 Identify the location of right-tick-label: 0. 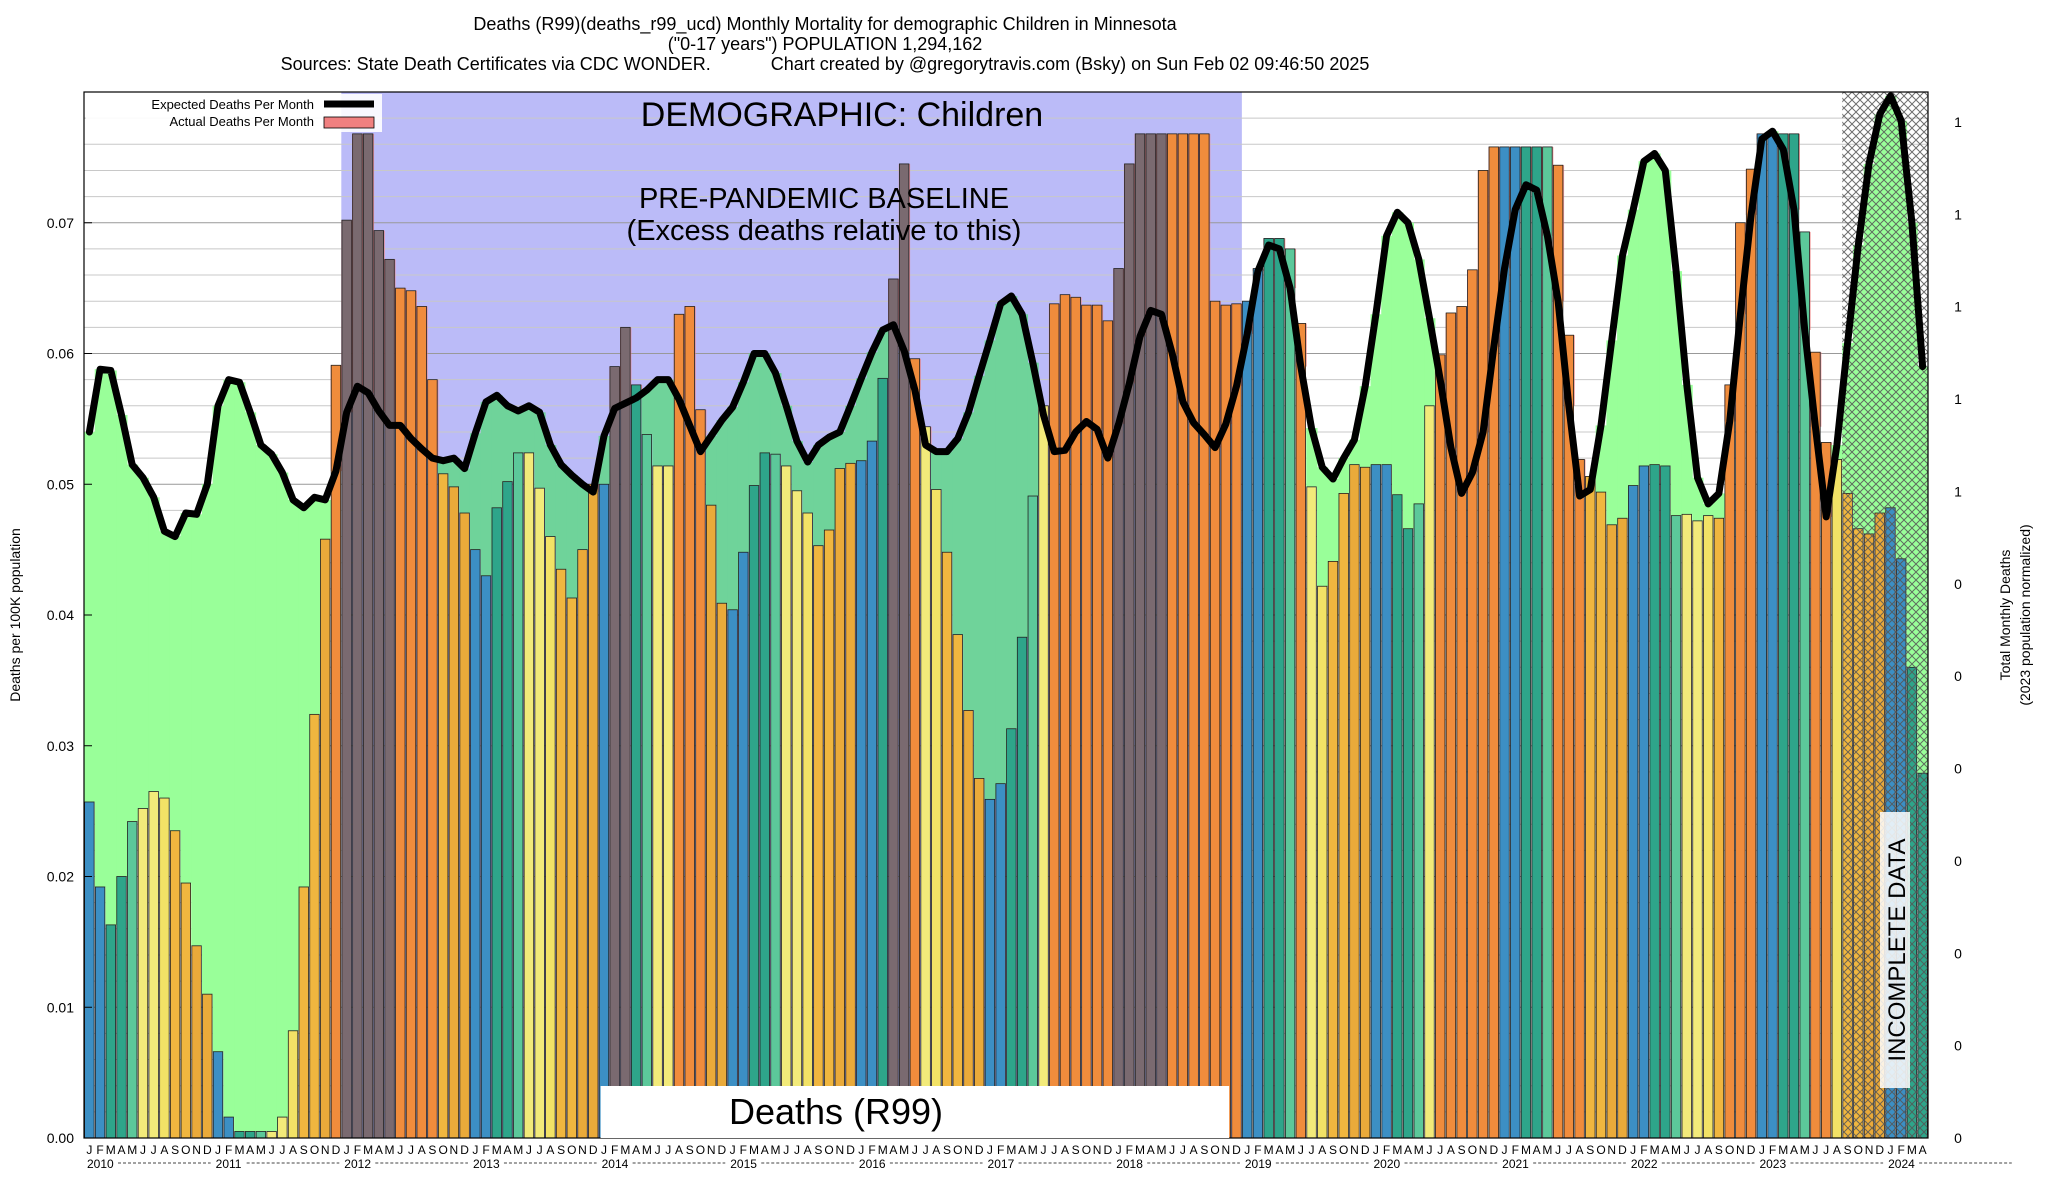
(1958, 676).